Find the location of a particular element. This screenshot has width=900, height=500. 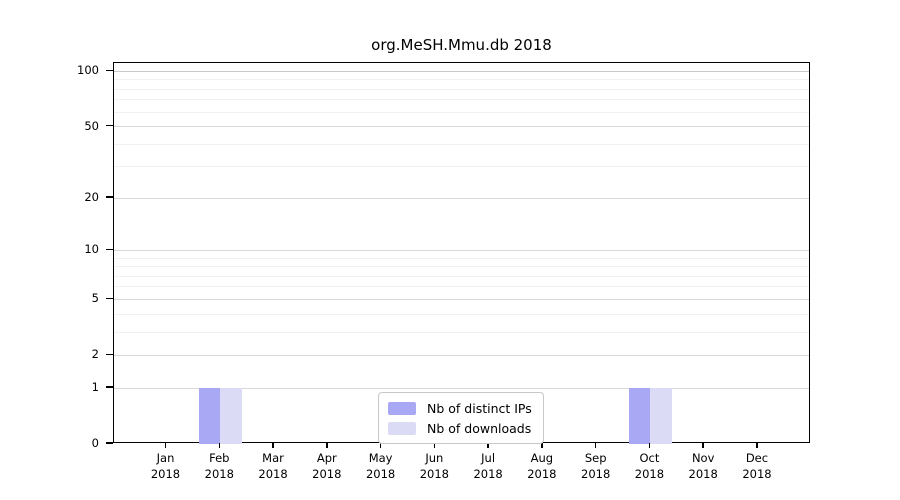

y-axis-tick-label: 10 is located at coordinates (91, 249).